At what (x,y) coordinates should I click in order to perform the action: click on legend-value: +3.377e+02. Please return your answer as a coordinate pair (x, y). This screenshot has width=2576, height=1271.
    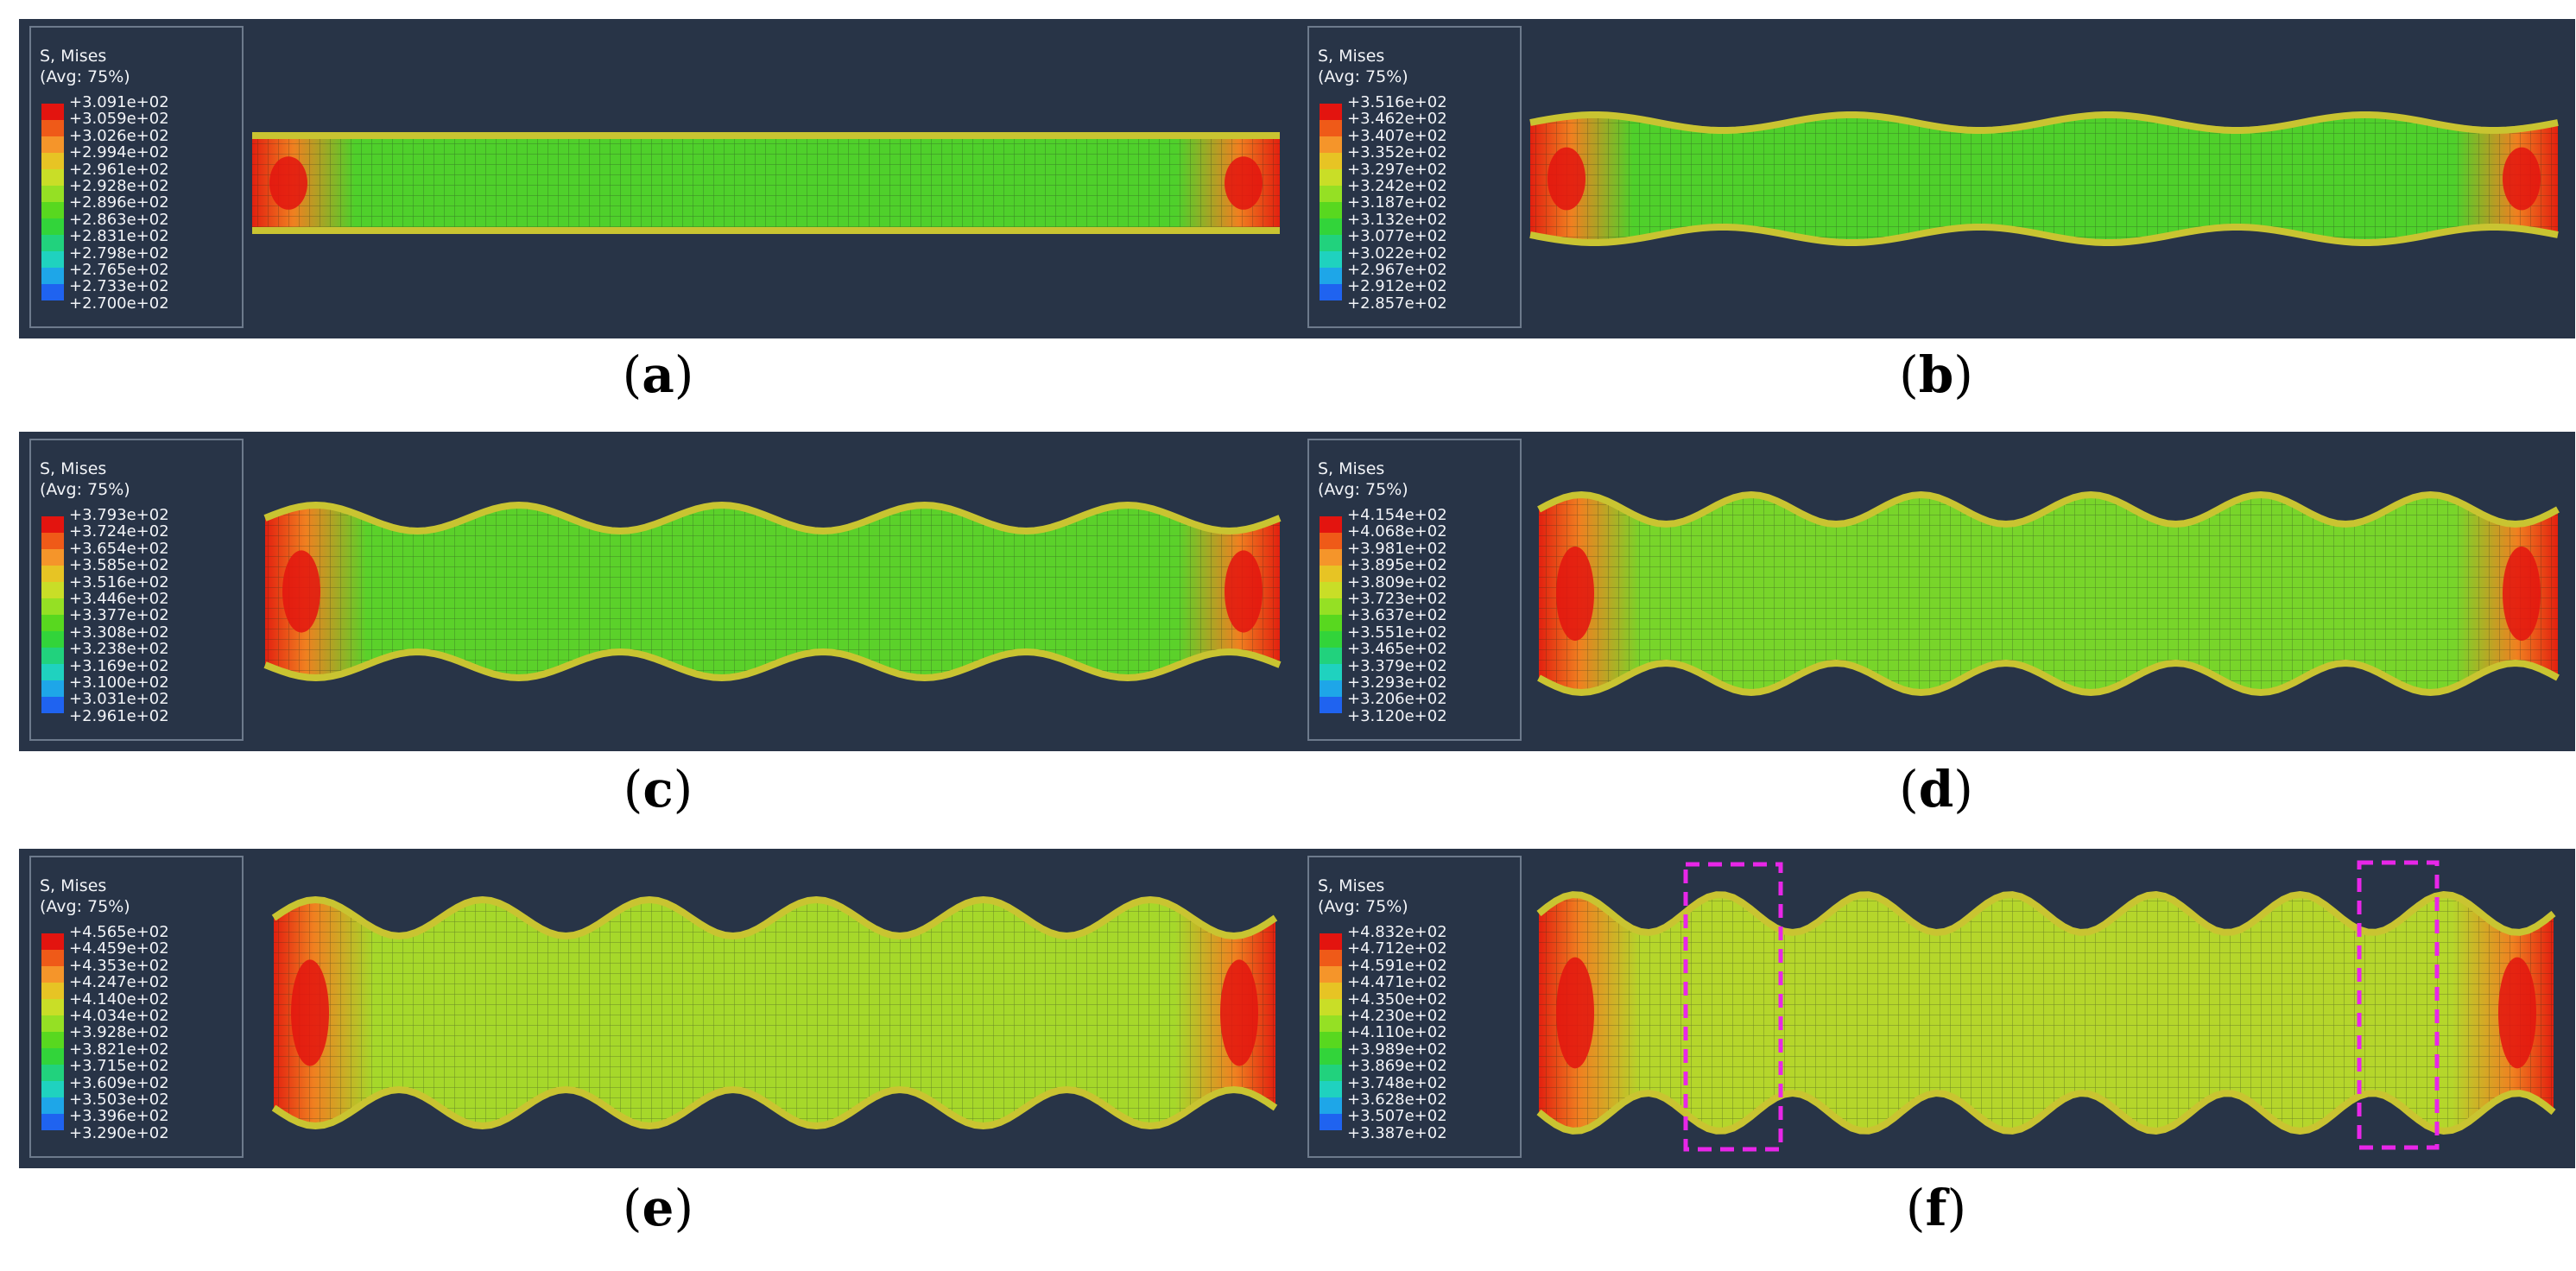
    Looking at the image, I should click on (119, 615).